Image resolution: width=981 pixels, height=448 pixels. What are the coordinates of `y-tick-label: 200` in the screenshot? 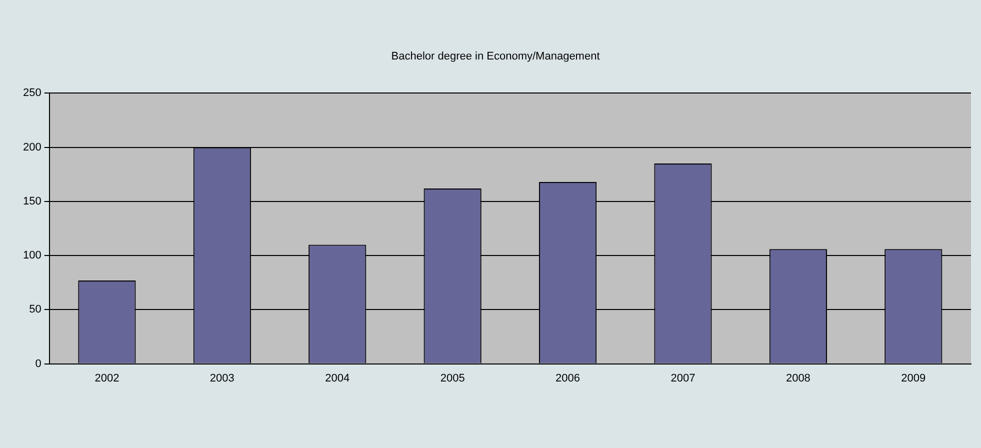 It's located at (32, 147).